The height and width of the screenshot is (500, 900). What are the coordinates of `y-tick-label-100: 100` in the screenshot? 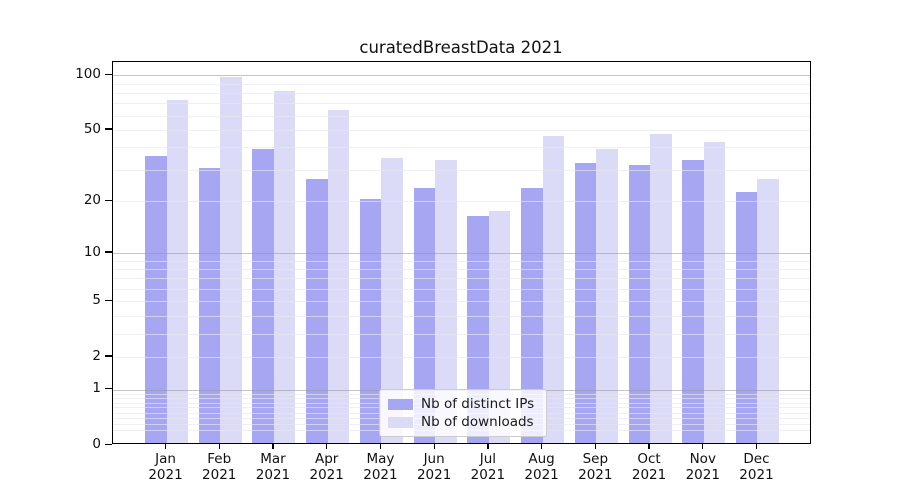 It's located at (88, 74).